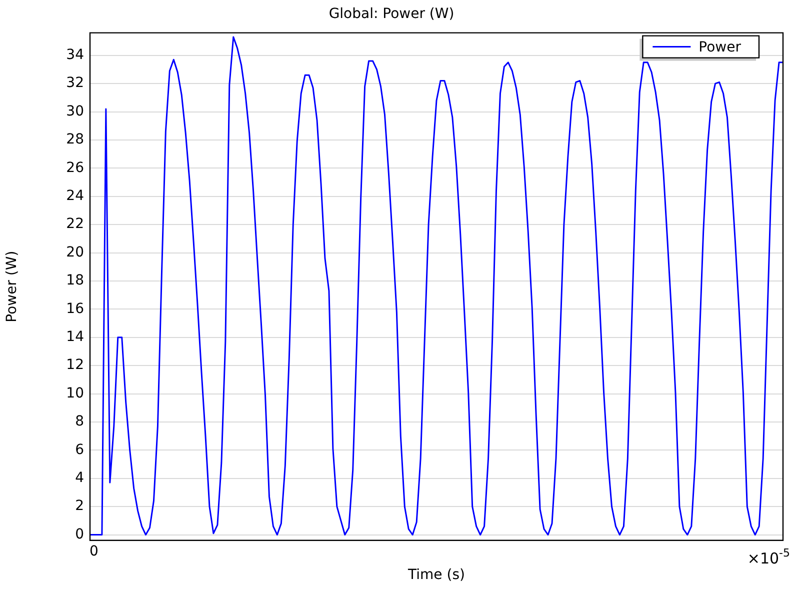 The height and width of the screenshot is (592, 793). Describe the element at coordinates (75, 365) in the screenshot. I see `y-tick-label: 12` at that location.